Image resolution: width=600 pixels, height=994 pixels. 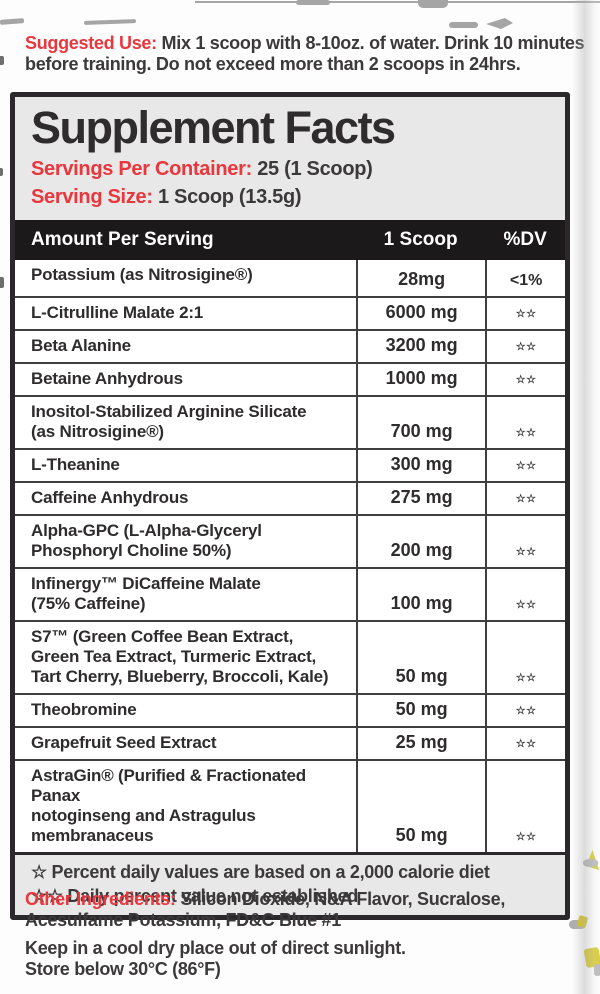 What do you see at coordinates (420, 498) in the screenshot?
I see `row-amount: 275 mg` at bounding box center [420, 498].